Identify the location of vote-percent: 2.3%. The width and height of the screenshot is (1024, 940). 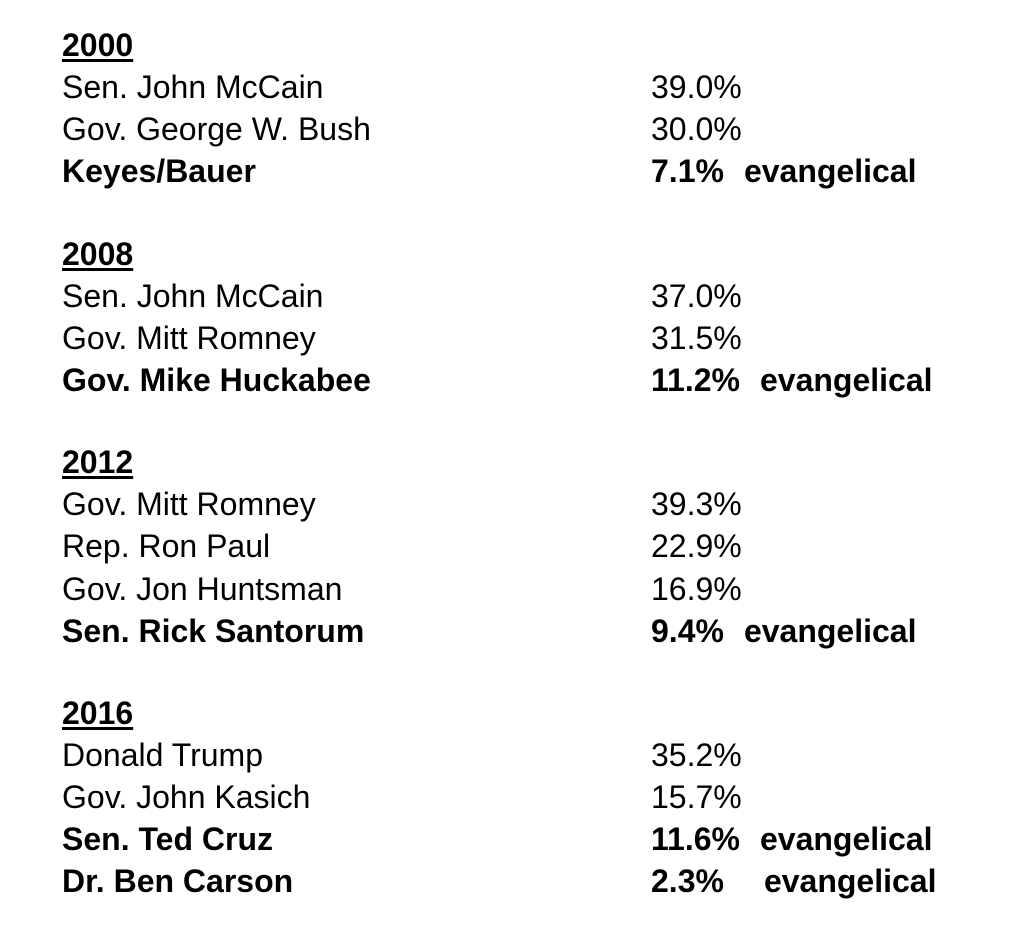
(687, 881).